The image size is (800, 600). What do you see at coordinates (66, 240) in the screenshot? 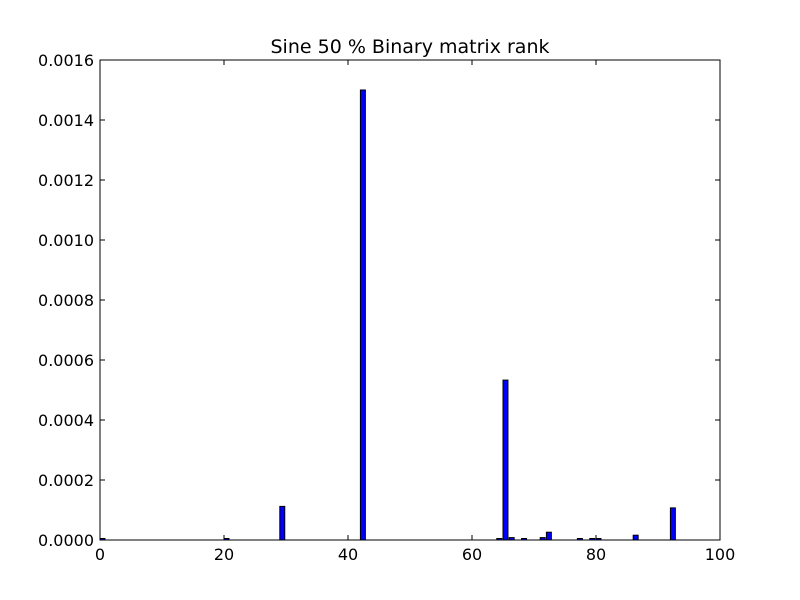
I see `y-tick-label: 0.0010` at bounding box center [66, 240].